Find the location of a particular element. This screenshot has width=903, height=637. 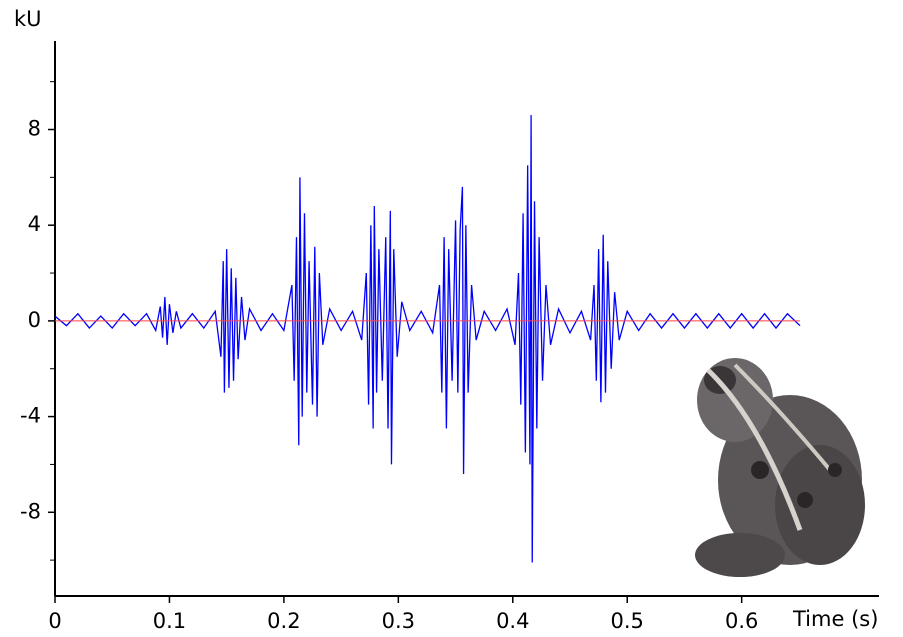

frog-illustration is located at coordinates (780, 467).